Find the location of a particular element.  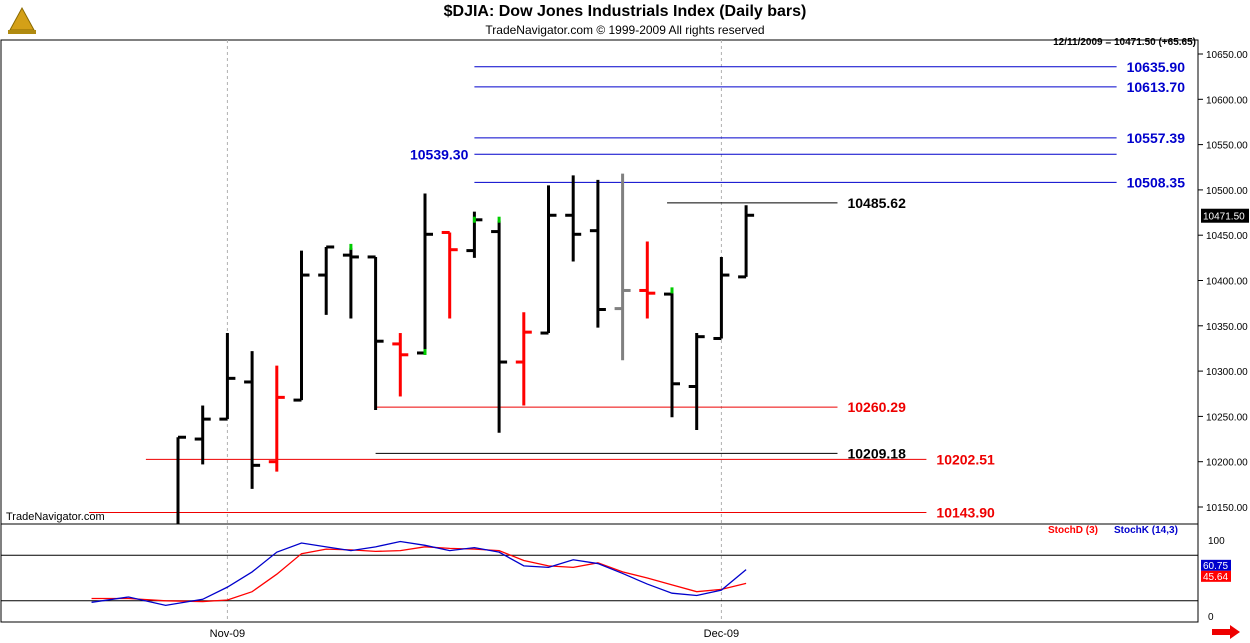

level-label: 10613.70 is located at coordinates (1156, 87).